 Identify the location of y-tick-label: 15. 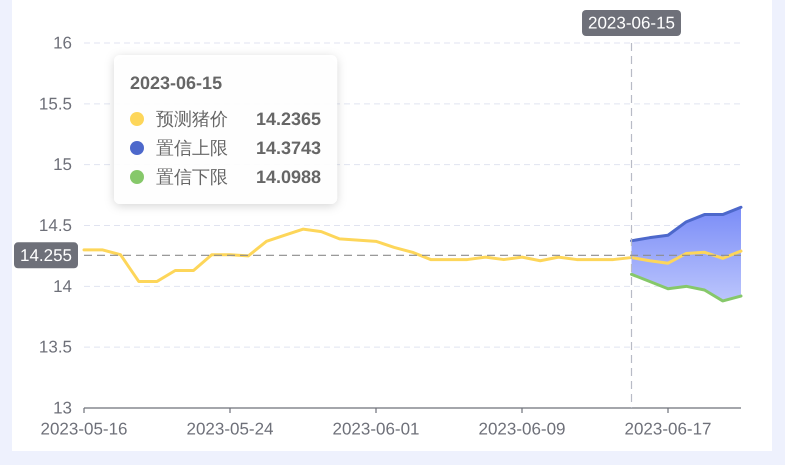
(62, 164).